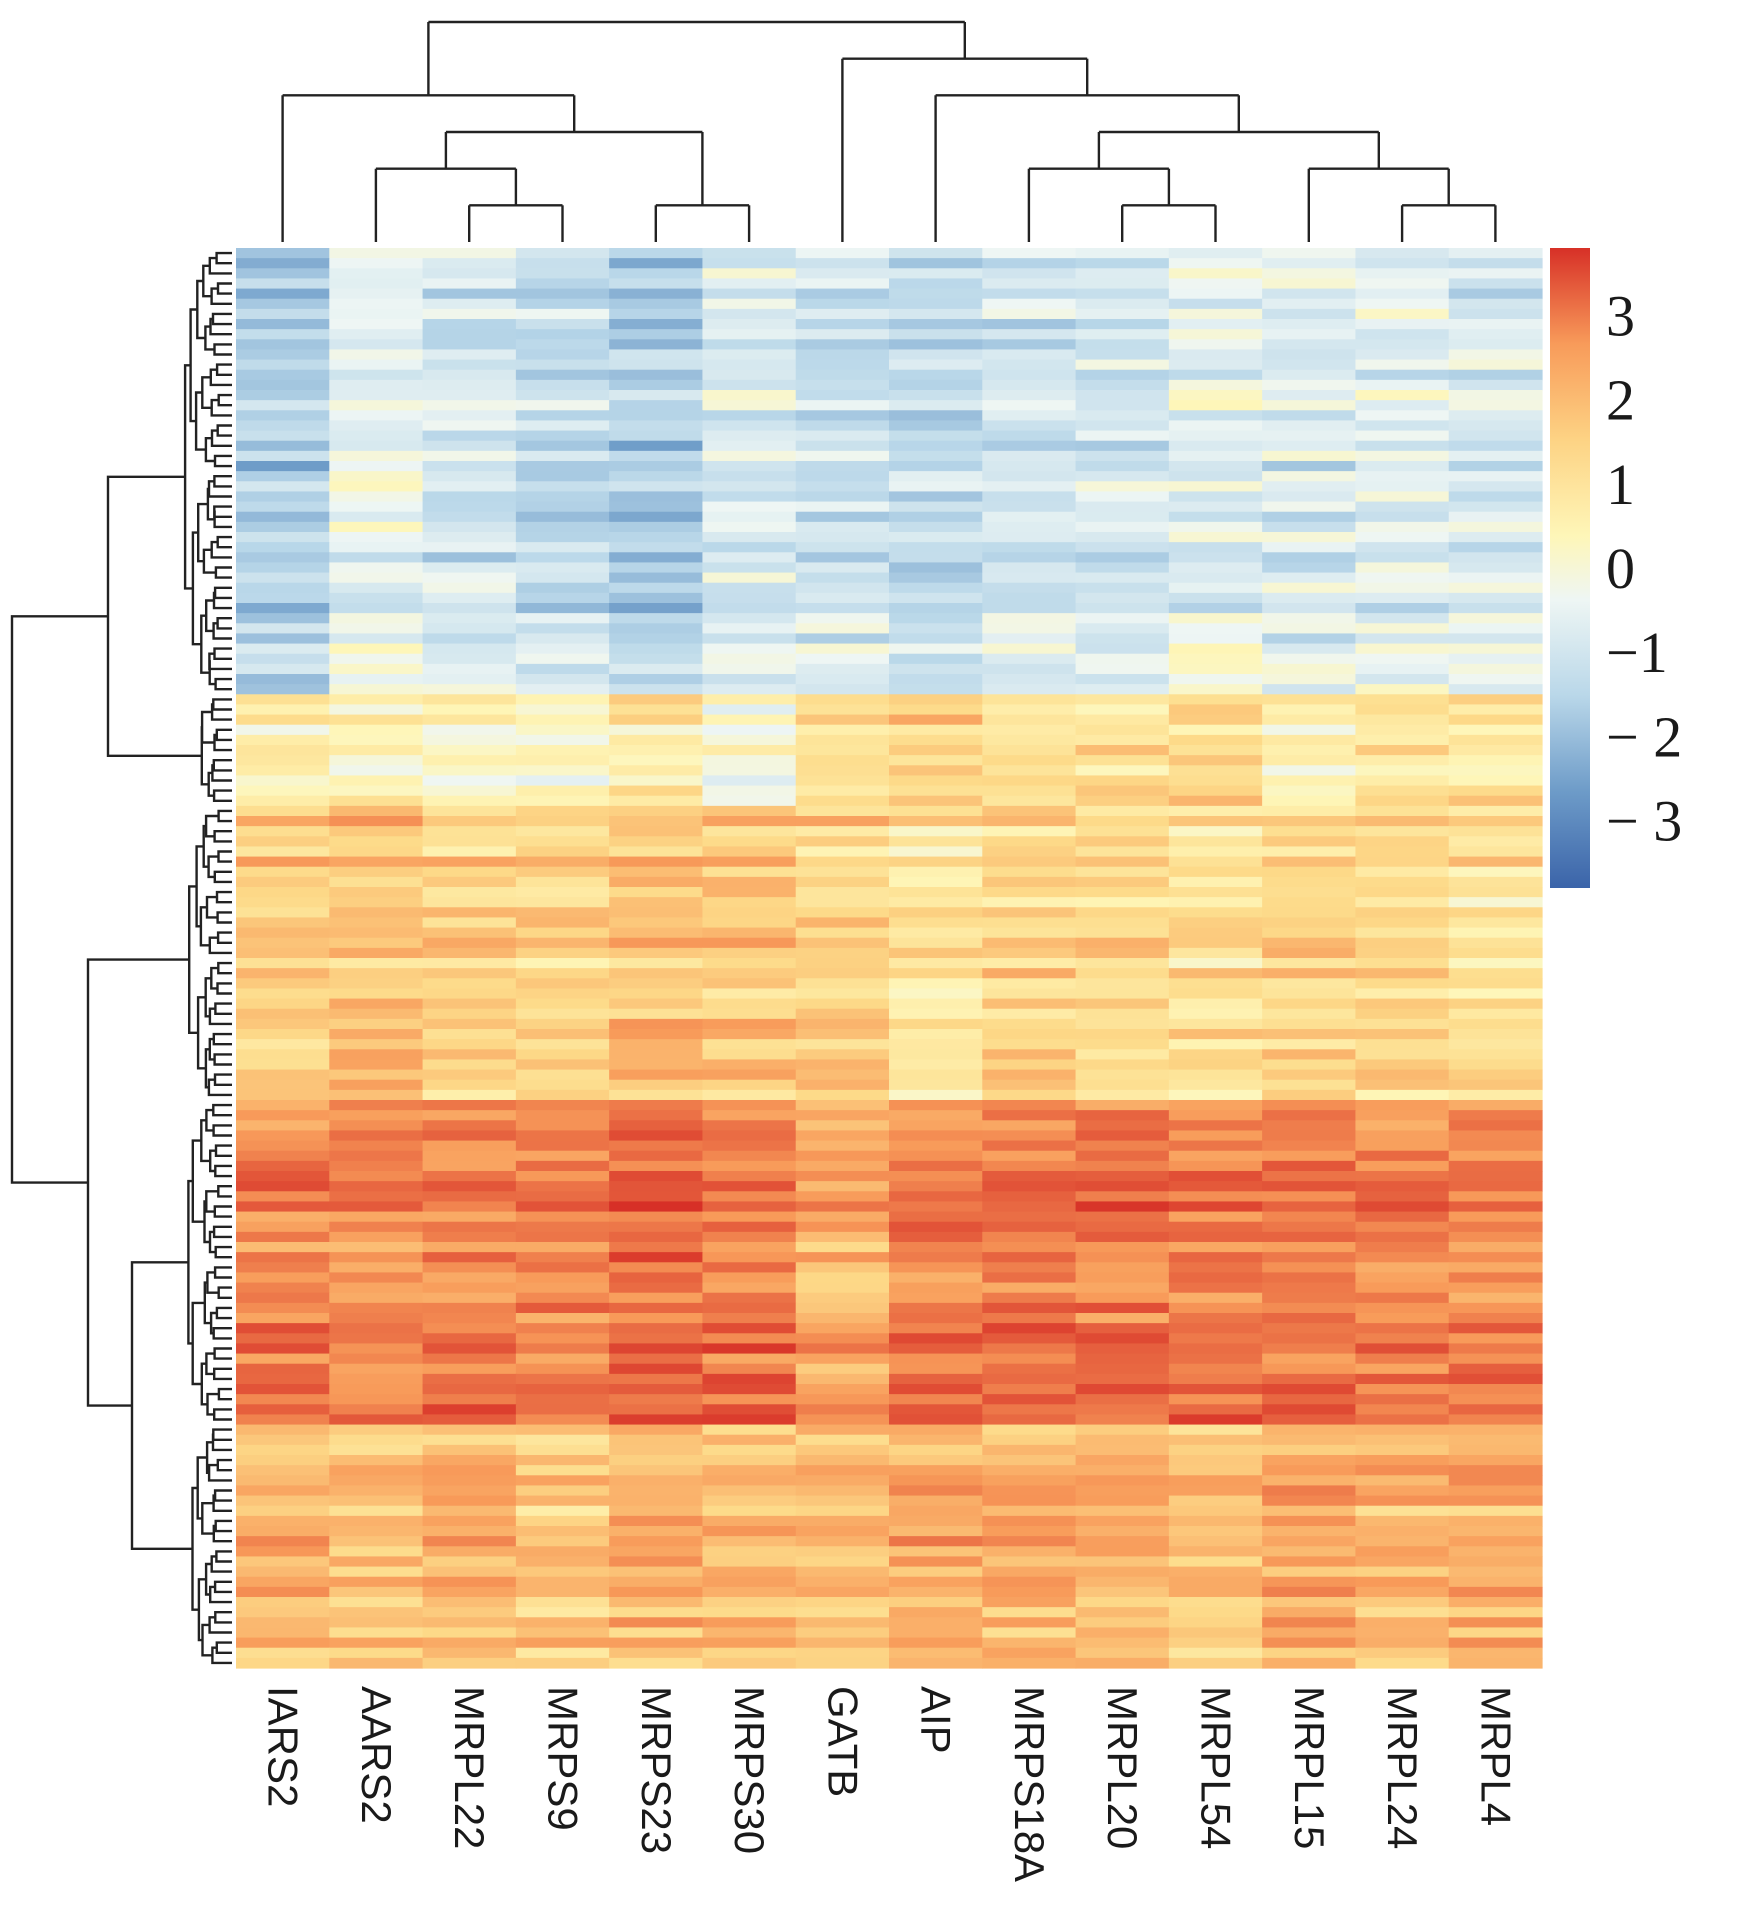  I want to click on column-label: AIP, so click(936, 1720).